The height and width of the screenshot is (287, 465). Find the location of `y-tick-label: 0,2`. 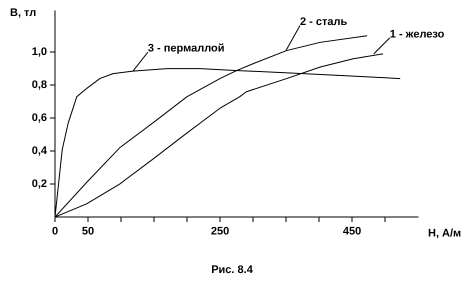

y-tick-label: 0,2 is located at coordinates (39, 184).